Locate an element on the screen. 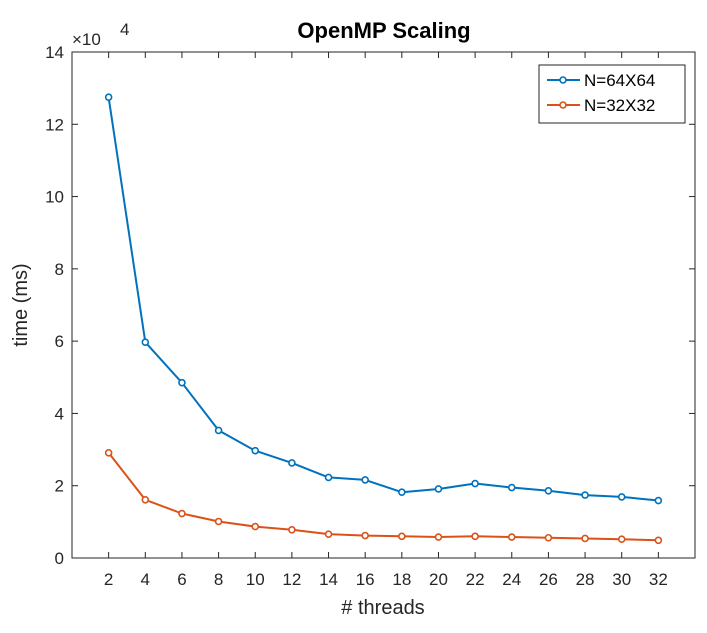 The width and height of the screenshot is (707, 633). x-tick-label: 22 is located at coordinates (475, 579).